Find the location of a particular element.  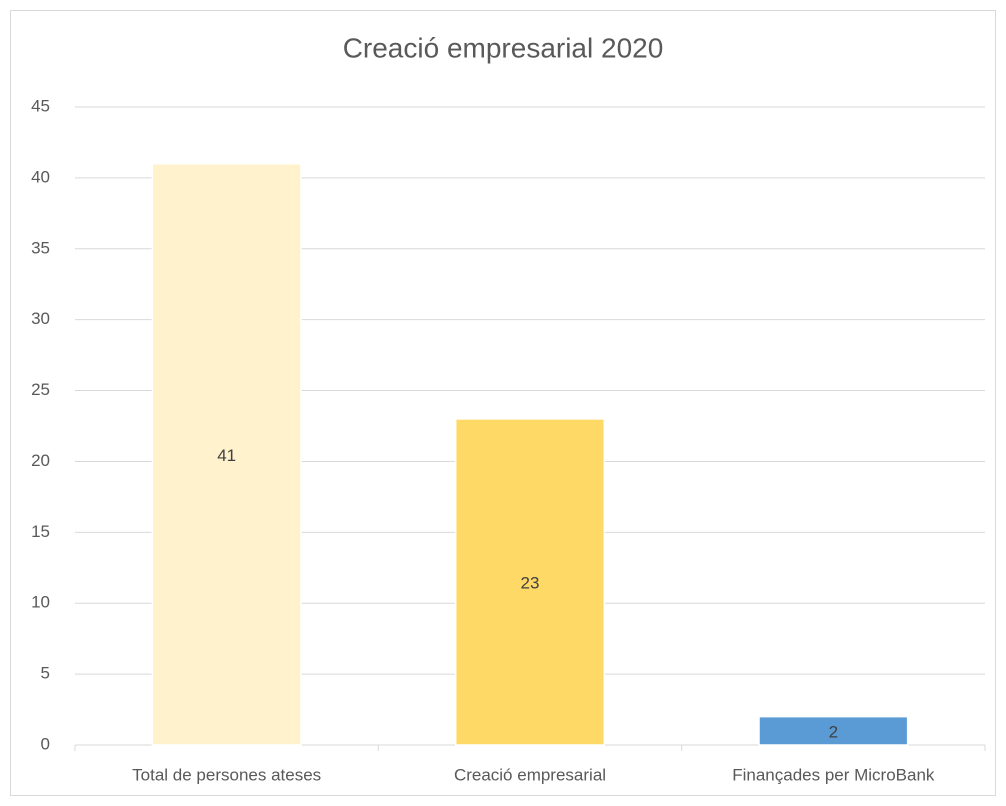

data-label: 23 is located at coordinates (530, 582).